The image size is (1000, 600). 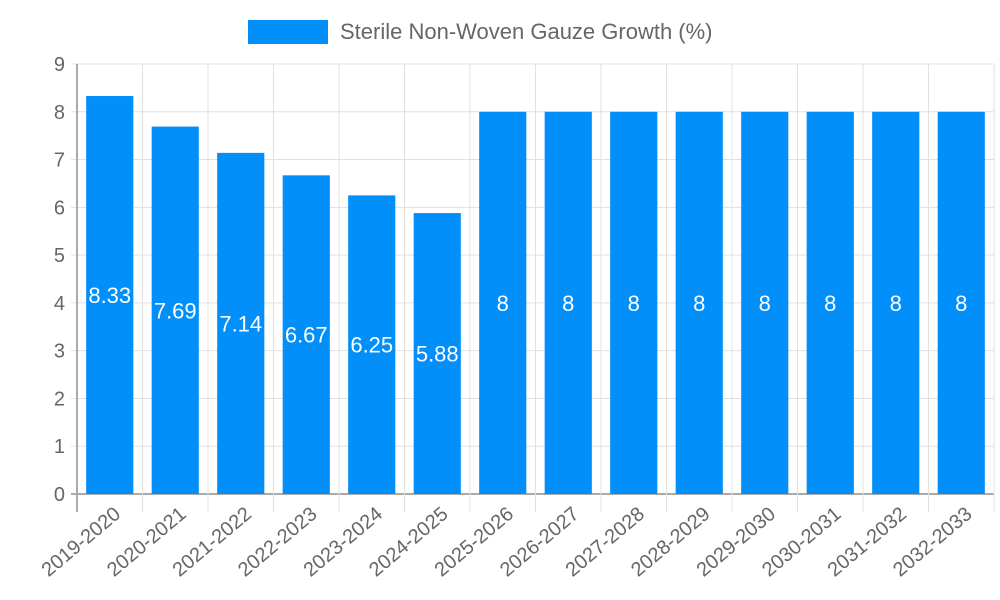 What do you see at coordinates (59, 304) in the screenshot?
I see `y-tick-label: 4` at bounding box center [59, 304].